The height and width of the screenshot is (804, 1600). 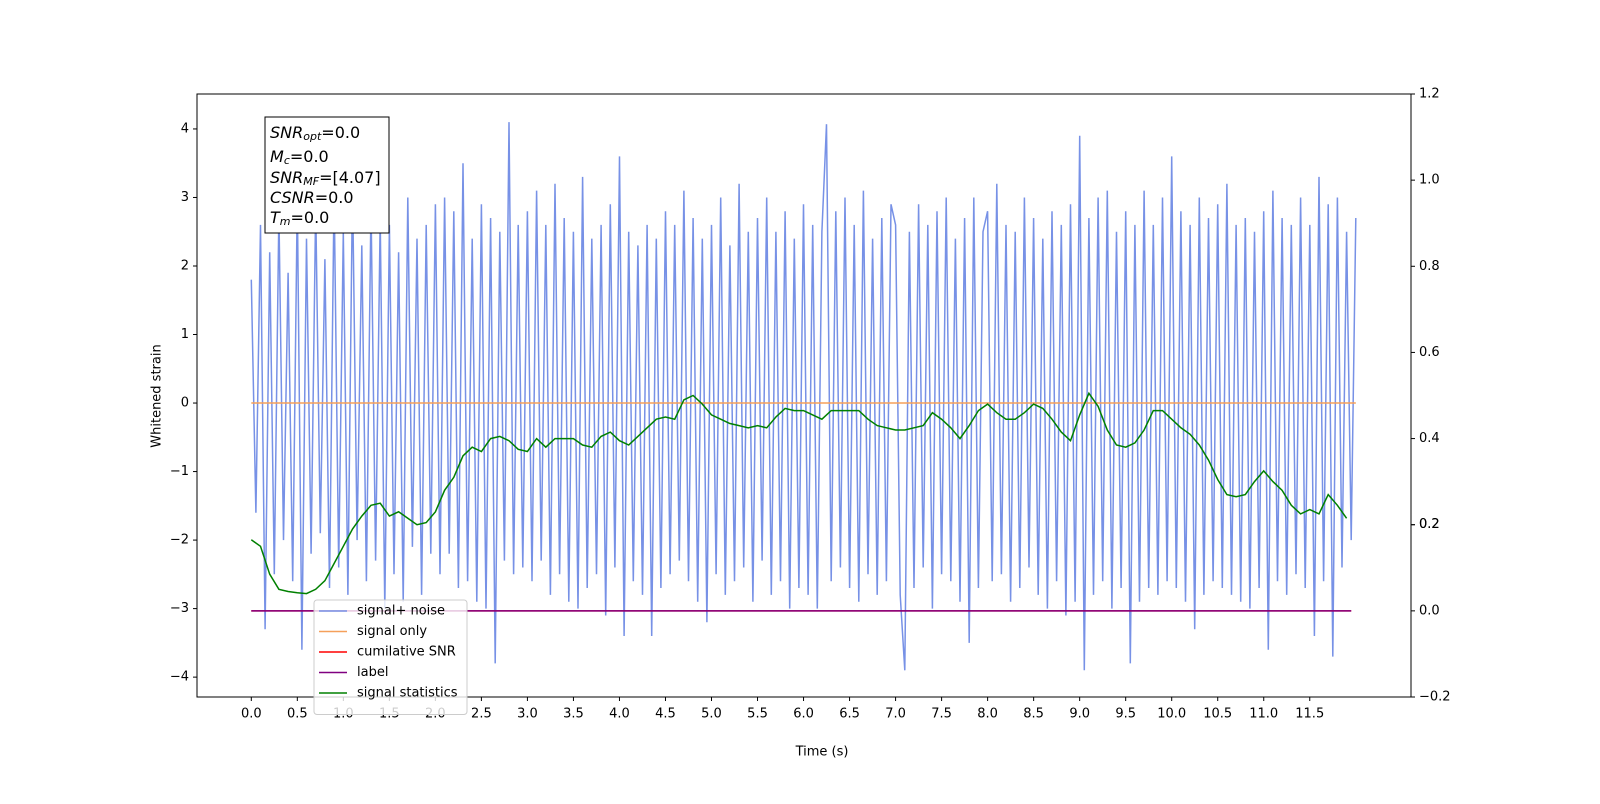 I want to click on x-tick-label: 0.0, so click(x=251, y=714).